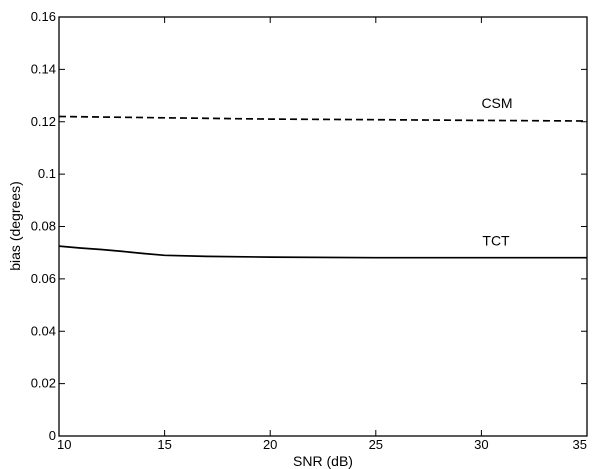 The width and height of the screenshot is (597, 469). What do you see at coordinates (43, 121) in the screenshot?
I see `y-tick-label: 0.12` at bounding box center [43, 121].